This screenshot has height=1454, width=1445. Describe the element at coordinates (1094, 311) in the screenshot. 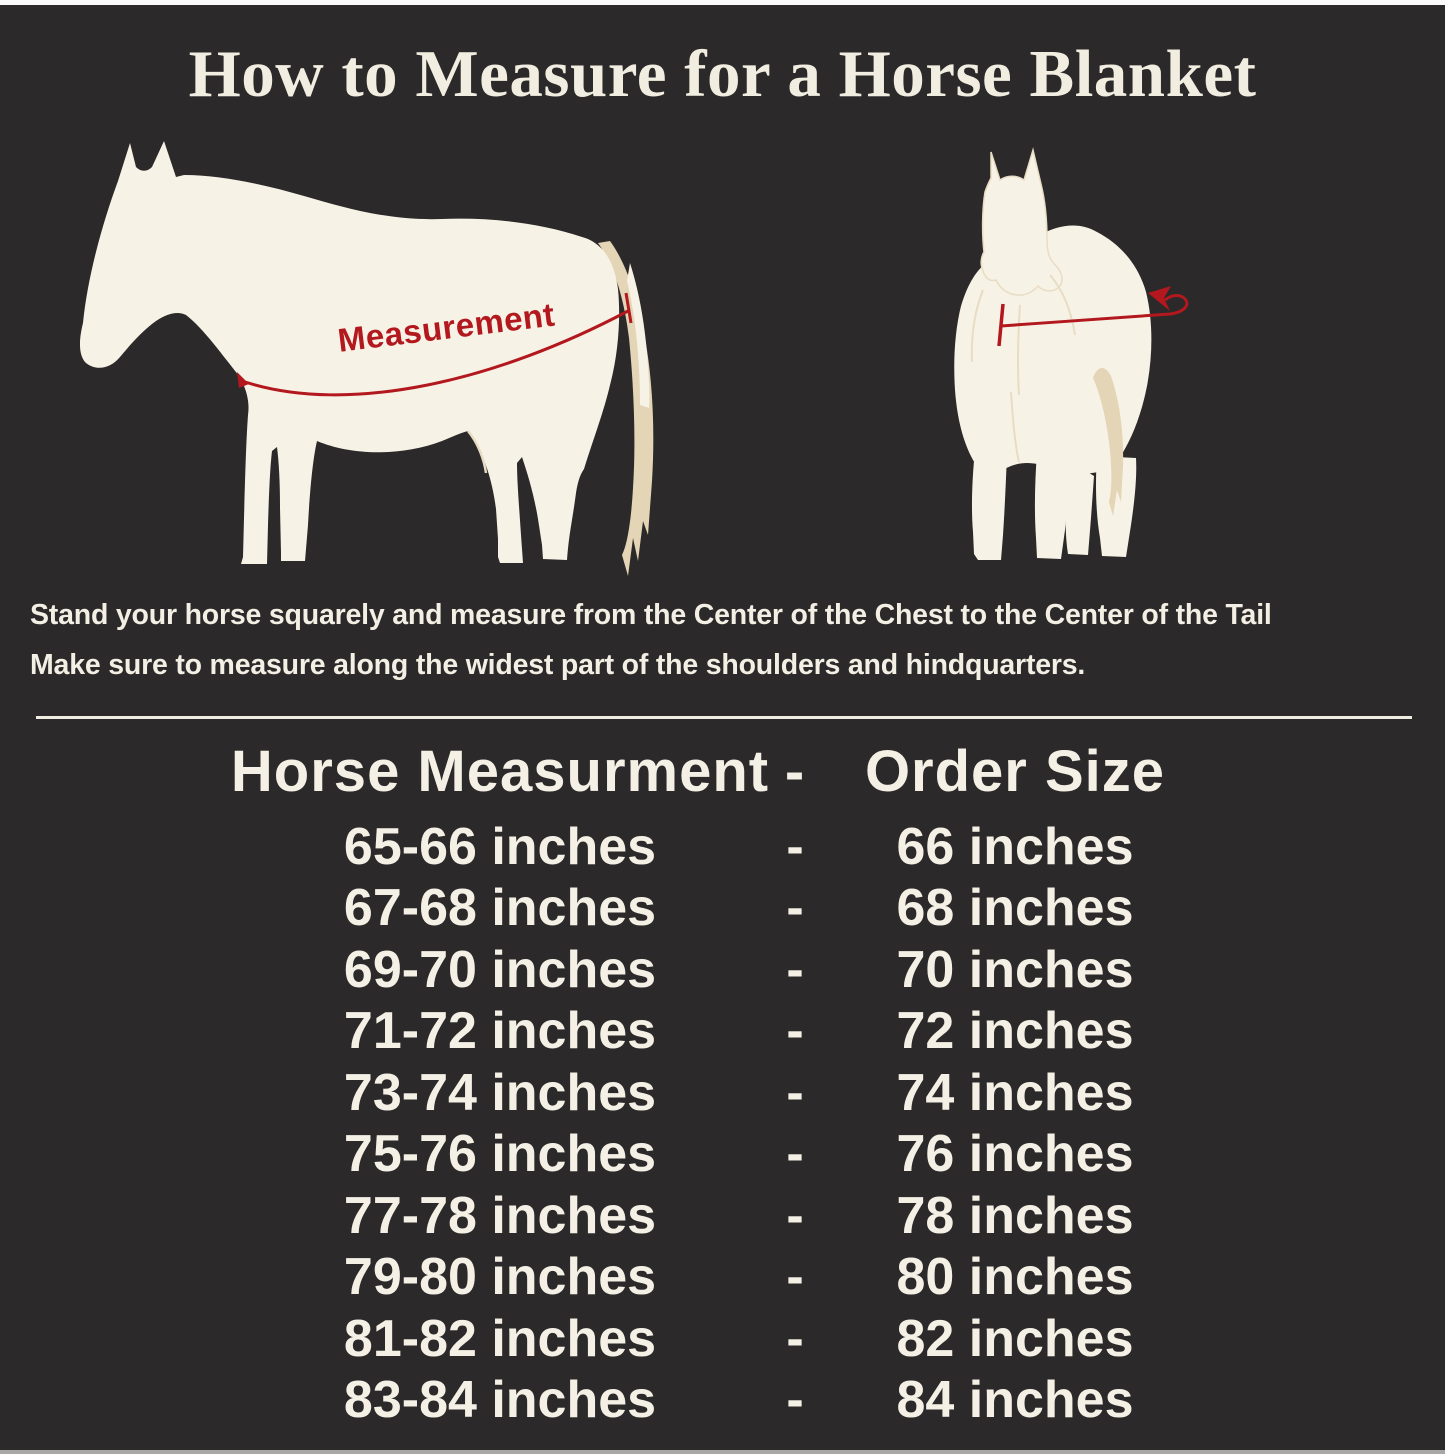

I see `measurement-arrow-line` at that location.